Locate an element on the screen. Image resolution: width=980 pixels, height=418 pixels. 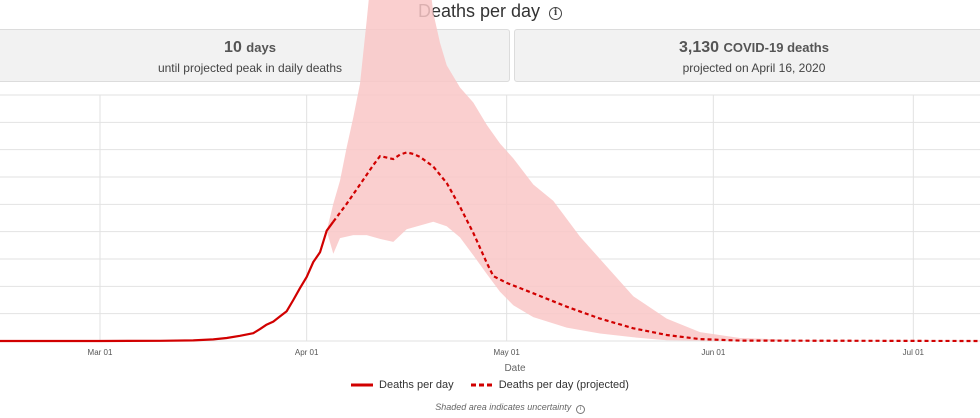
legend-item-projected: Deaths per day (projected) is located at coordinates (549, 385).